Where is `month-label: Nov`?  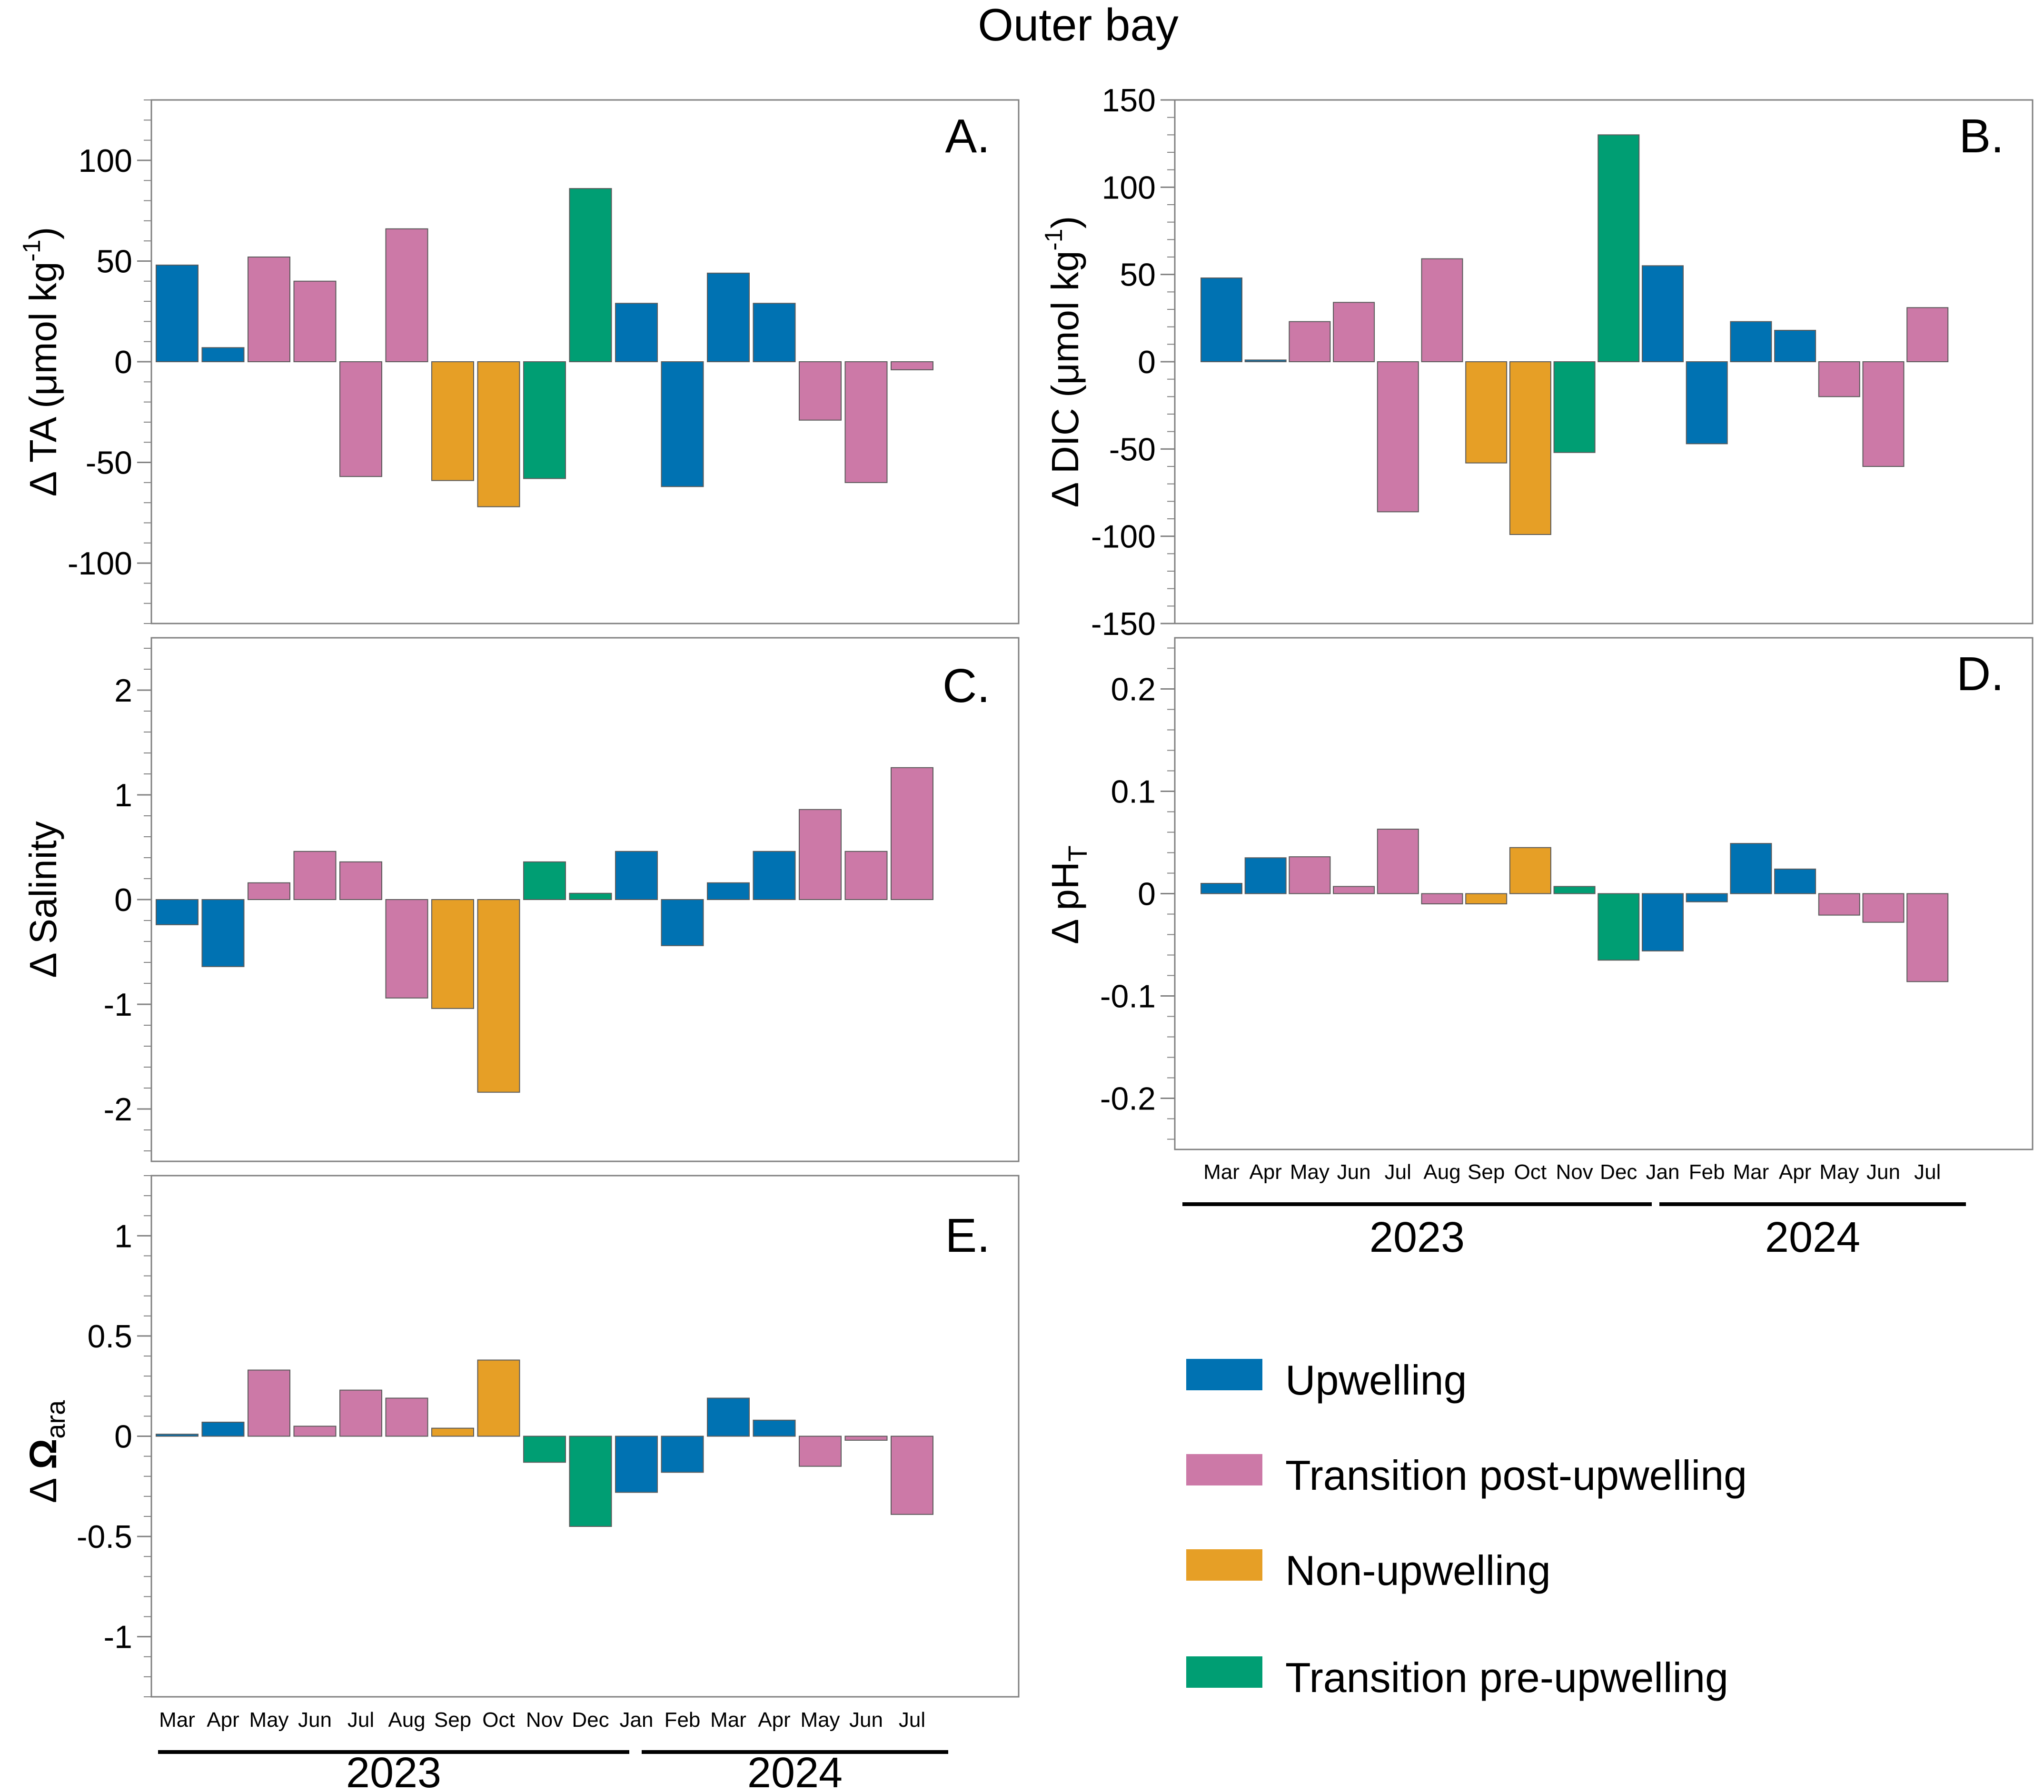 month-label: Nov is located at coordinates (544, 1720).